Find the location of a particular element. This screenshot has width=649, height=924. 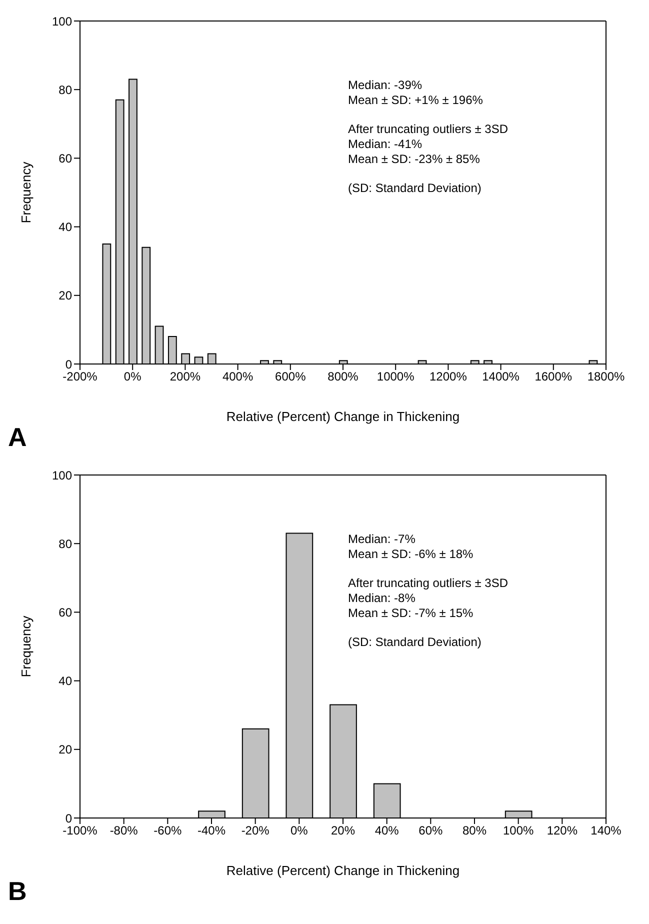

x-tick-label: 140% is located at coordinates (606, 831).